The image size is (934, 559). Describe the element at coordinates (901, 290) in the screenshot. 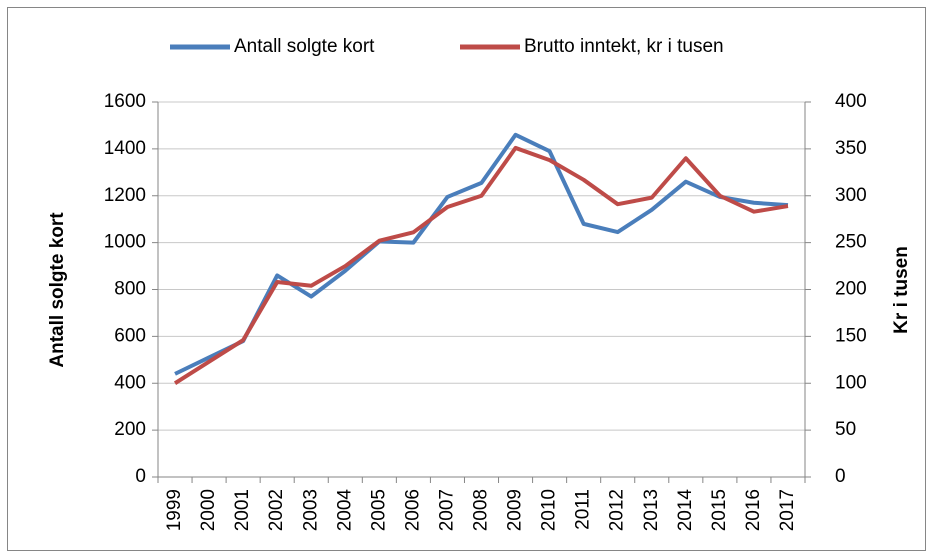

I see `y2-axis-title: Kr i tusen` at that location.